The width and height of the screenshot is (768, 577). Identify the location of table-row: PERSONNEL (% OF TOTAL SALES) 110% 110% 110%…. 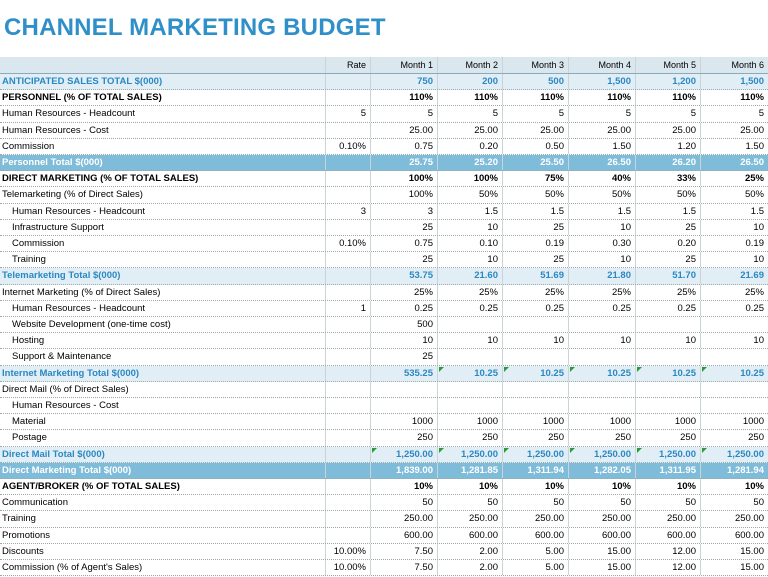
(384, 98).